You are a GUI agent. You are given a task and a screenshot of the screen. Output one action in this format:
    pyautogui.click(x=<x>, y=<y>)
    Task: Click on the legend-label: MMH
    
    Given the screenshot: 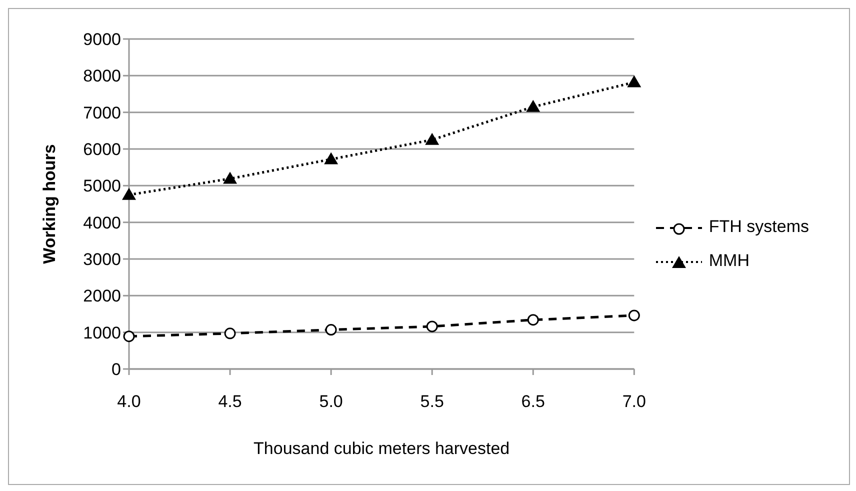 What is the action you would take?
    pyautogui.click(x=729, y=260)
    